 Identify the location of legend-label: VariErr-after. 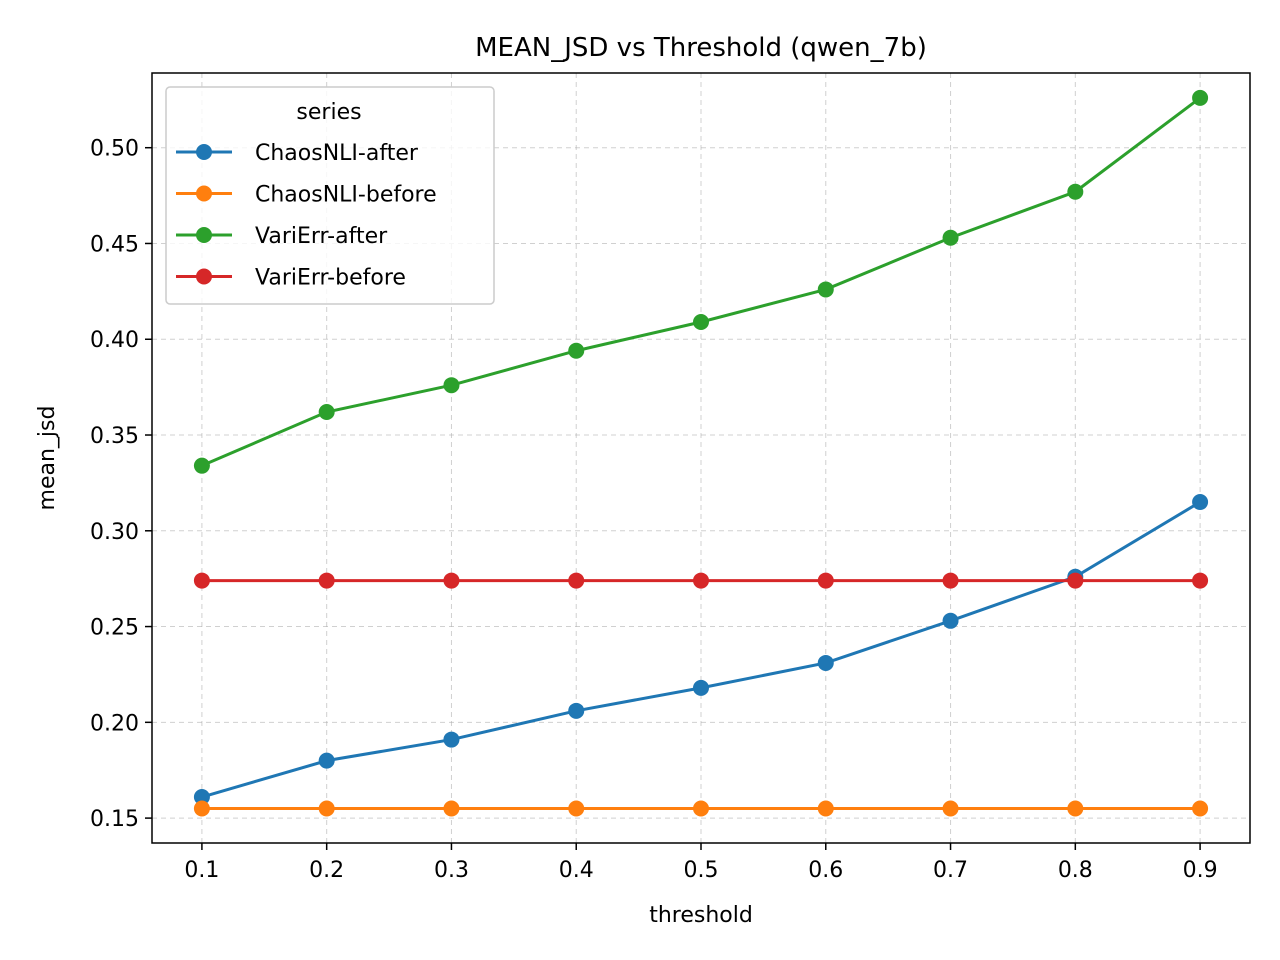
(321, 236).